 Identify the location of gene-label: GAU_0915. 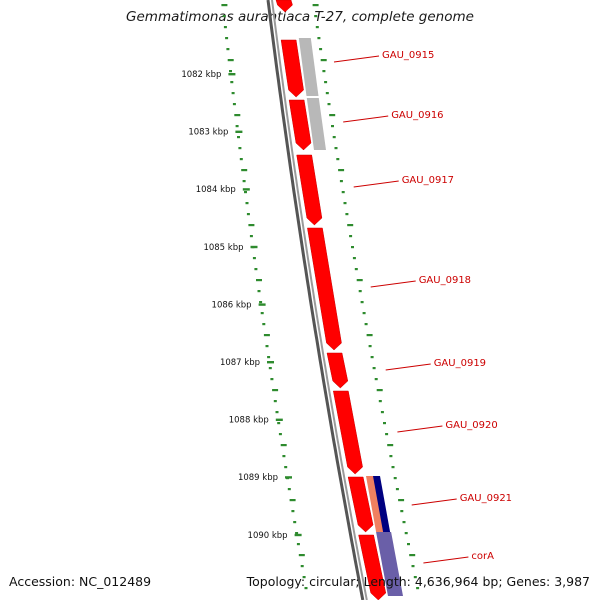
(408, 55).